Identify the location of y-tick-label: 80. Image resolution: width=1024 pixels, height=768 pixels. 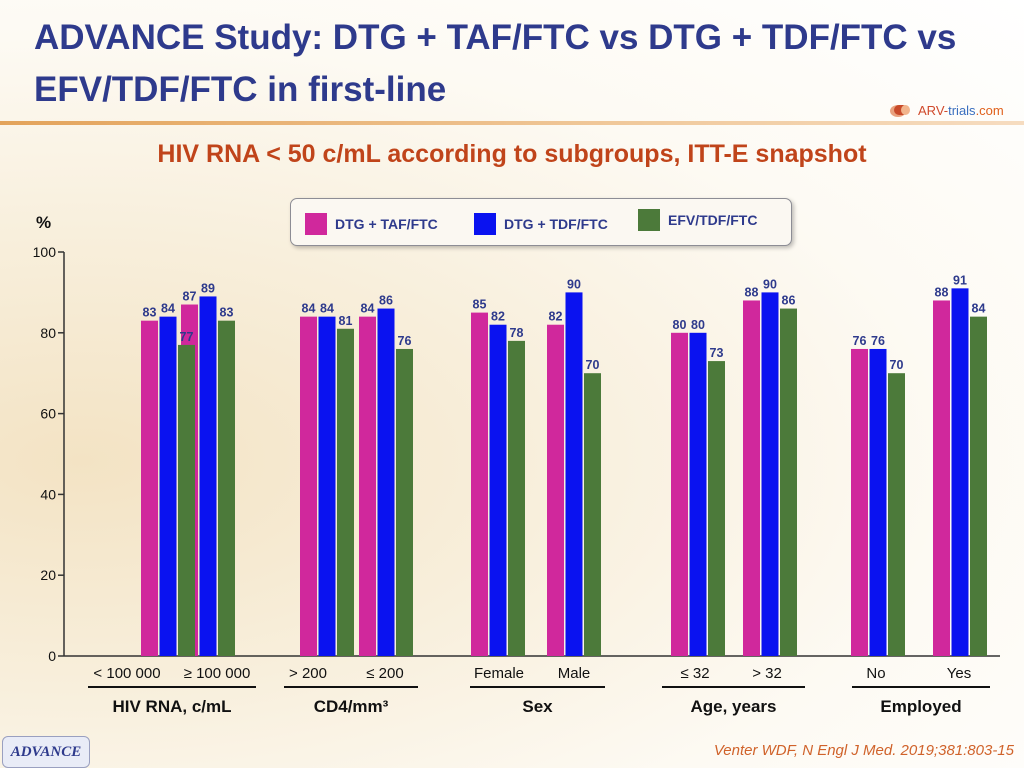
(48, 333).